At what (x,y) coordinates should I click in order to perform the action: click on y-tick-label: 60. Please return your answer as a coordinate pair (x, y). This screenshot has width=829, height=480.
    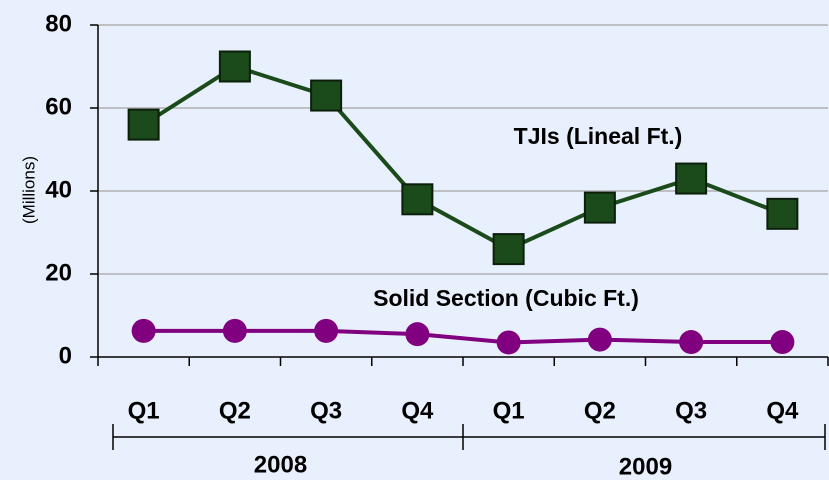
    Looking at the image, I should click on (58, 106).